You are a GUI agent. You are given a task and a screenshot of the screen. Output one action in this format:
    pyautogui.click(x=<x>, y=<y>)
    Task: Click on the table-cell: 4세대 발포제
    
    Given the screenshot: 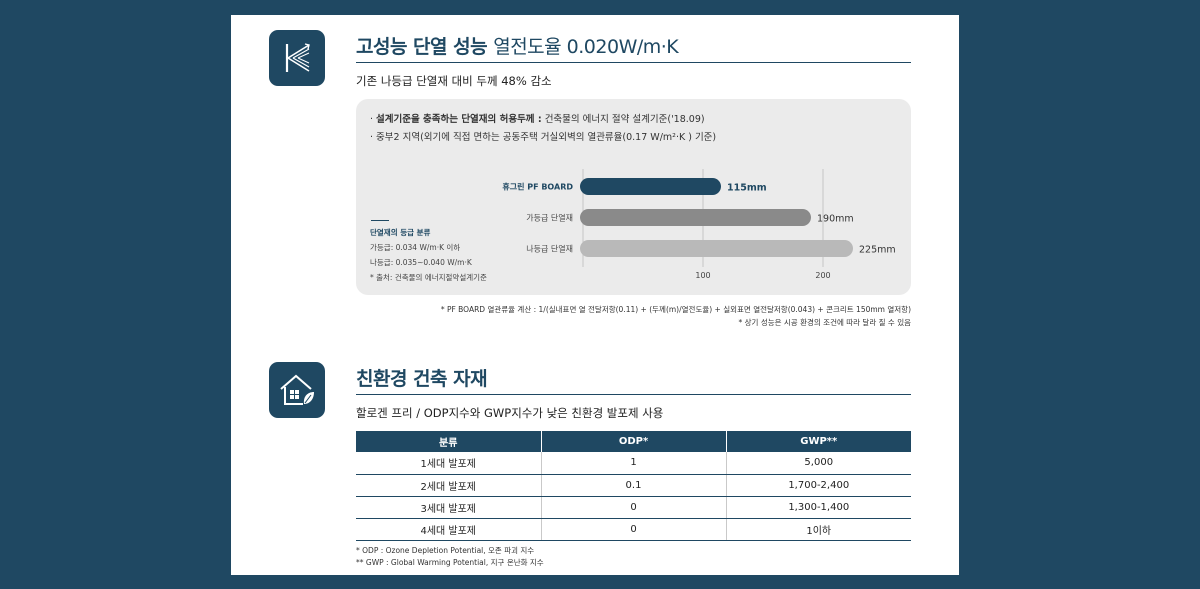 What is the action you would take?
    pyautogui.click(x=448, y=529)
    